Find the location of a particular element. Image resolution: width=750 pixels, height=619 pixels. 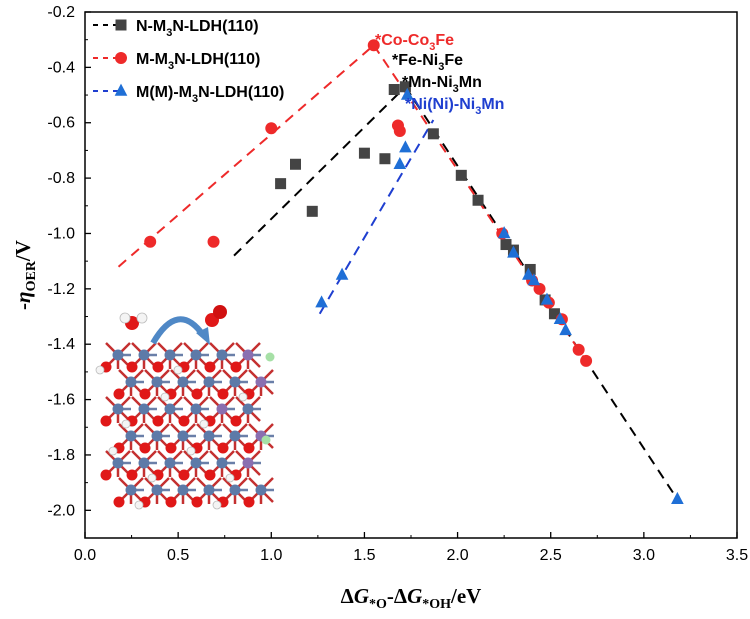

annotation-label: *Fe-Ni3Fe is located at coordinates (427, 62).